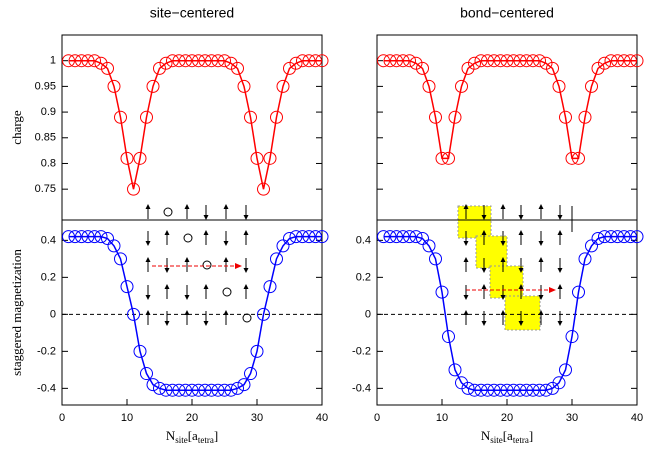 The width and height of the screenshot is (646, 453). What do you see at coordinates (363, 277) in the screenshot?
I see `y-tick-label: 0.2` at bounding box center [363, 277].